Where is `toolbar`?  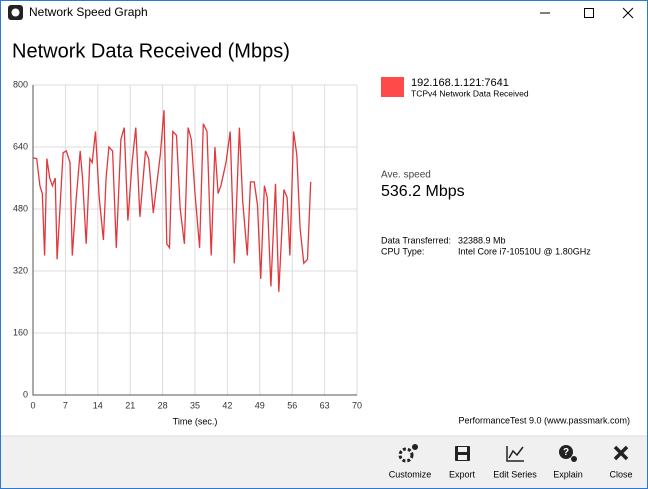
toolbar is located at coordinates (324, 462).